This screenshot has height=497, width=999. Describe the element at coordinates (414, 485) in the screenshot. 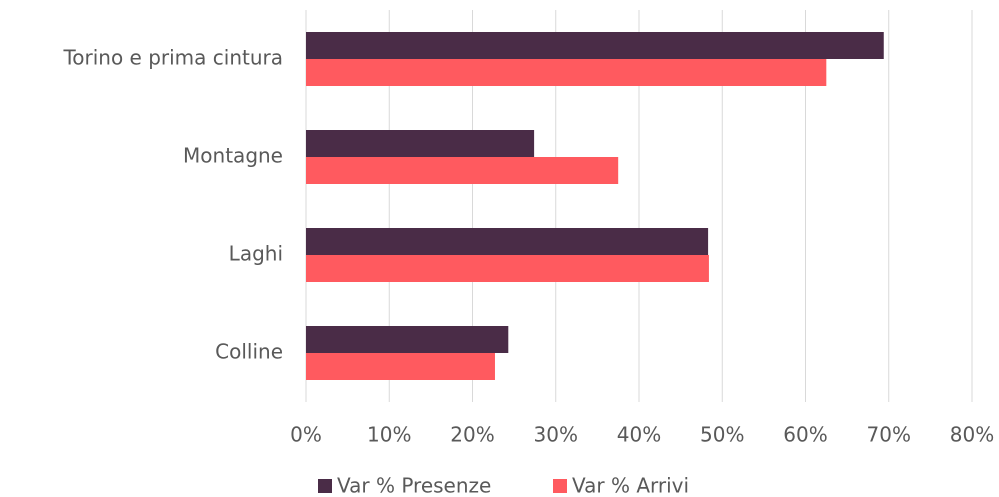

I see `legend-label: Var % Presenze` at that location.